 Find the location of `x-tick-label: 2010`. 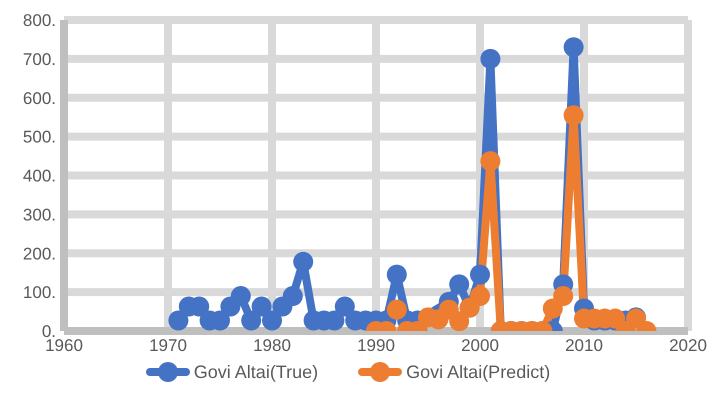

x-tick-label: 2010 is located at coordinates (584, 346).